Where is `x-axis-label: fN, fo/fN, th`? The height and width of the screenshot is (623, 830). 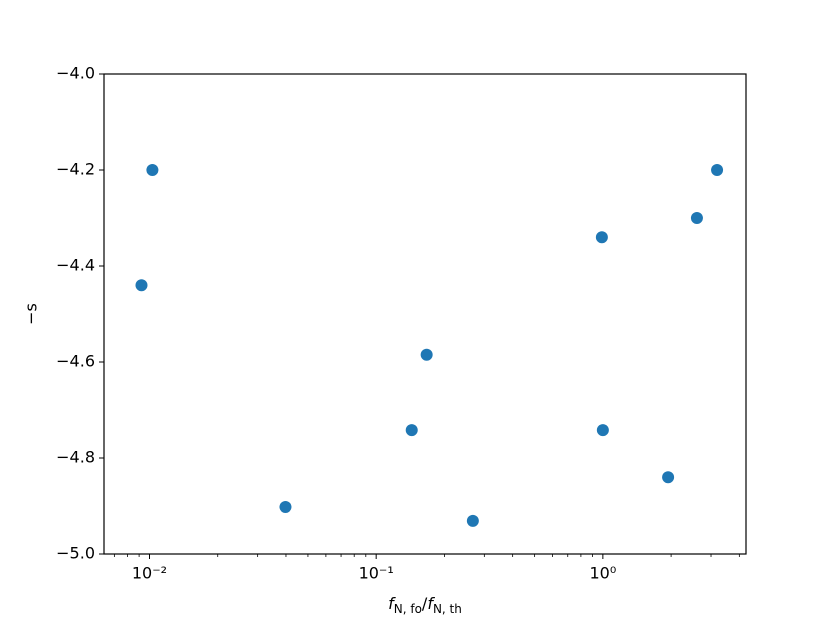
x-axis-label: fN, fo/fN, th is located at coordinates (425, 605).